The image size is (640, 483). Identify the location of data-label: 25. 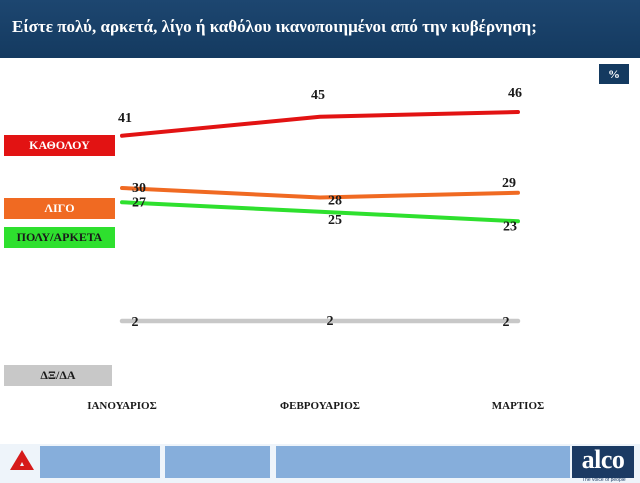
(335, 220).